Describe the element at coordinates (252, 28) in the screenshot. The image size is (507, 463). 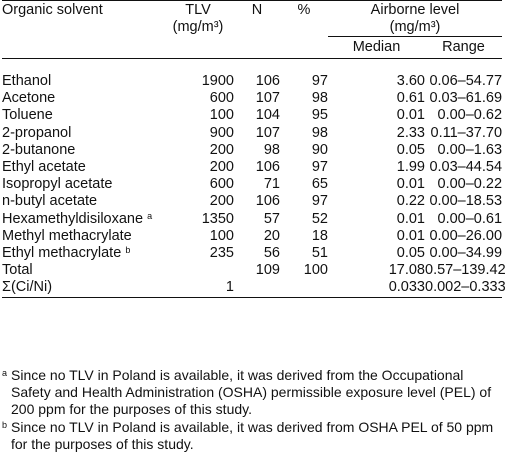
I see `header-row-2: (mg/m³) (mg/m³)` at that location.